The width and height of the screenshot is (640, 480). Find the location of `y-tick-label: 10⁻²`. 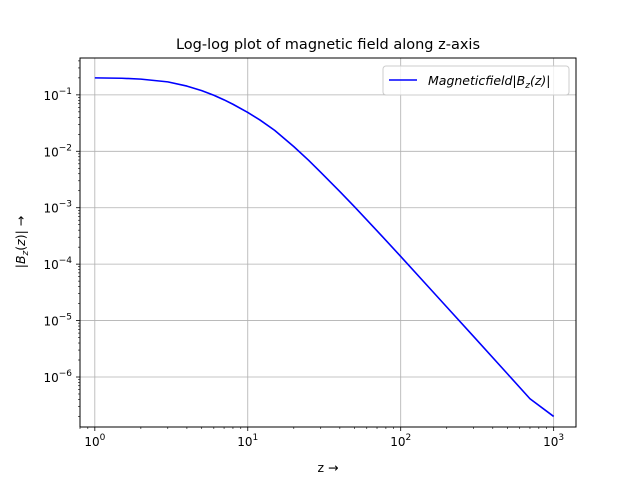

y-tick-label: 10⁻² is located at coordinates (57, 151).